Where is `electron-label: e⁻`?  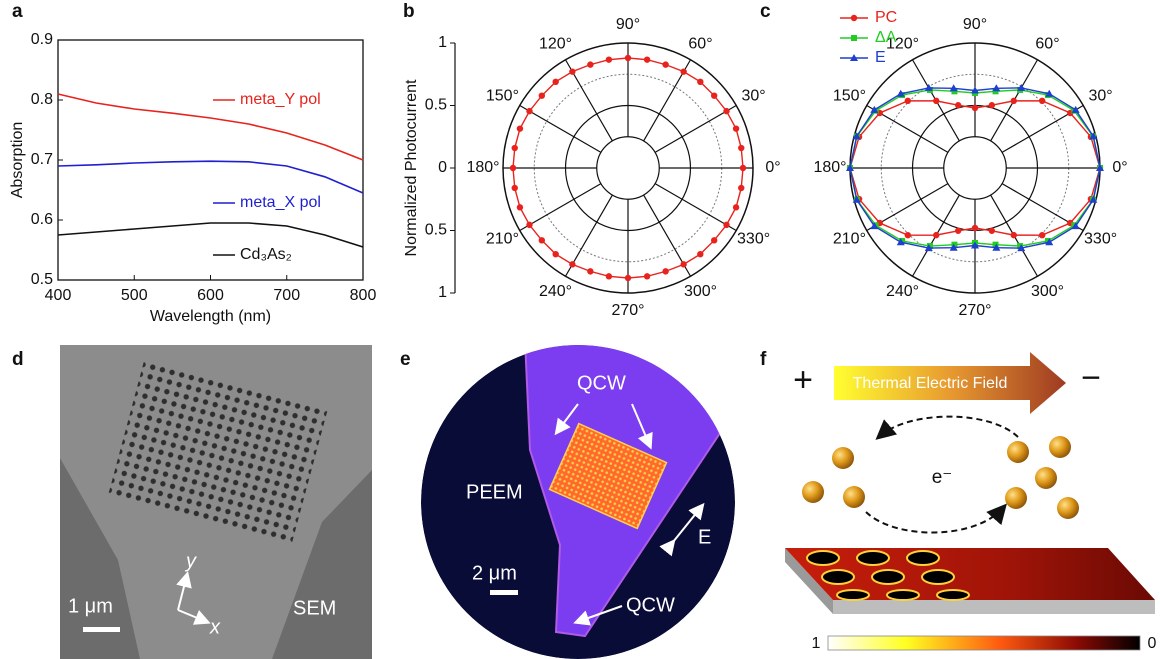
electron-label: e⁻ is located at coordinates (942, 477).